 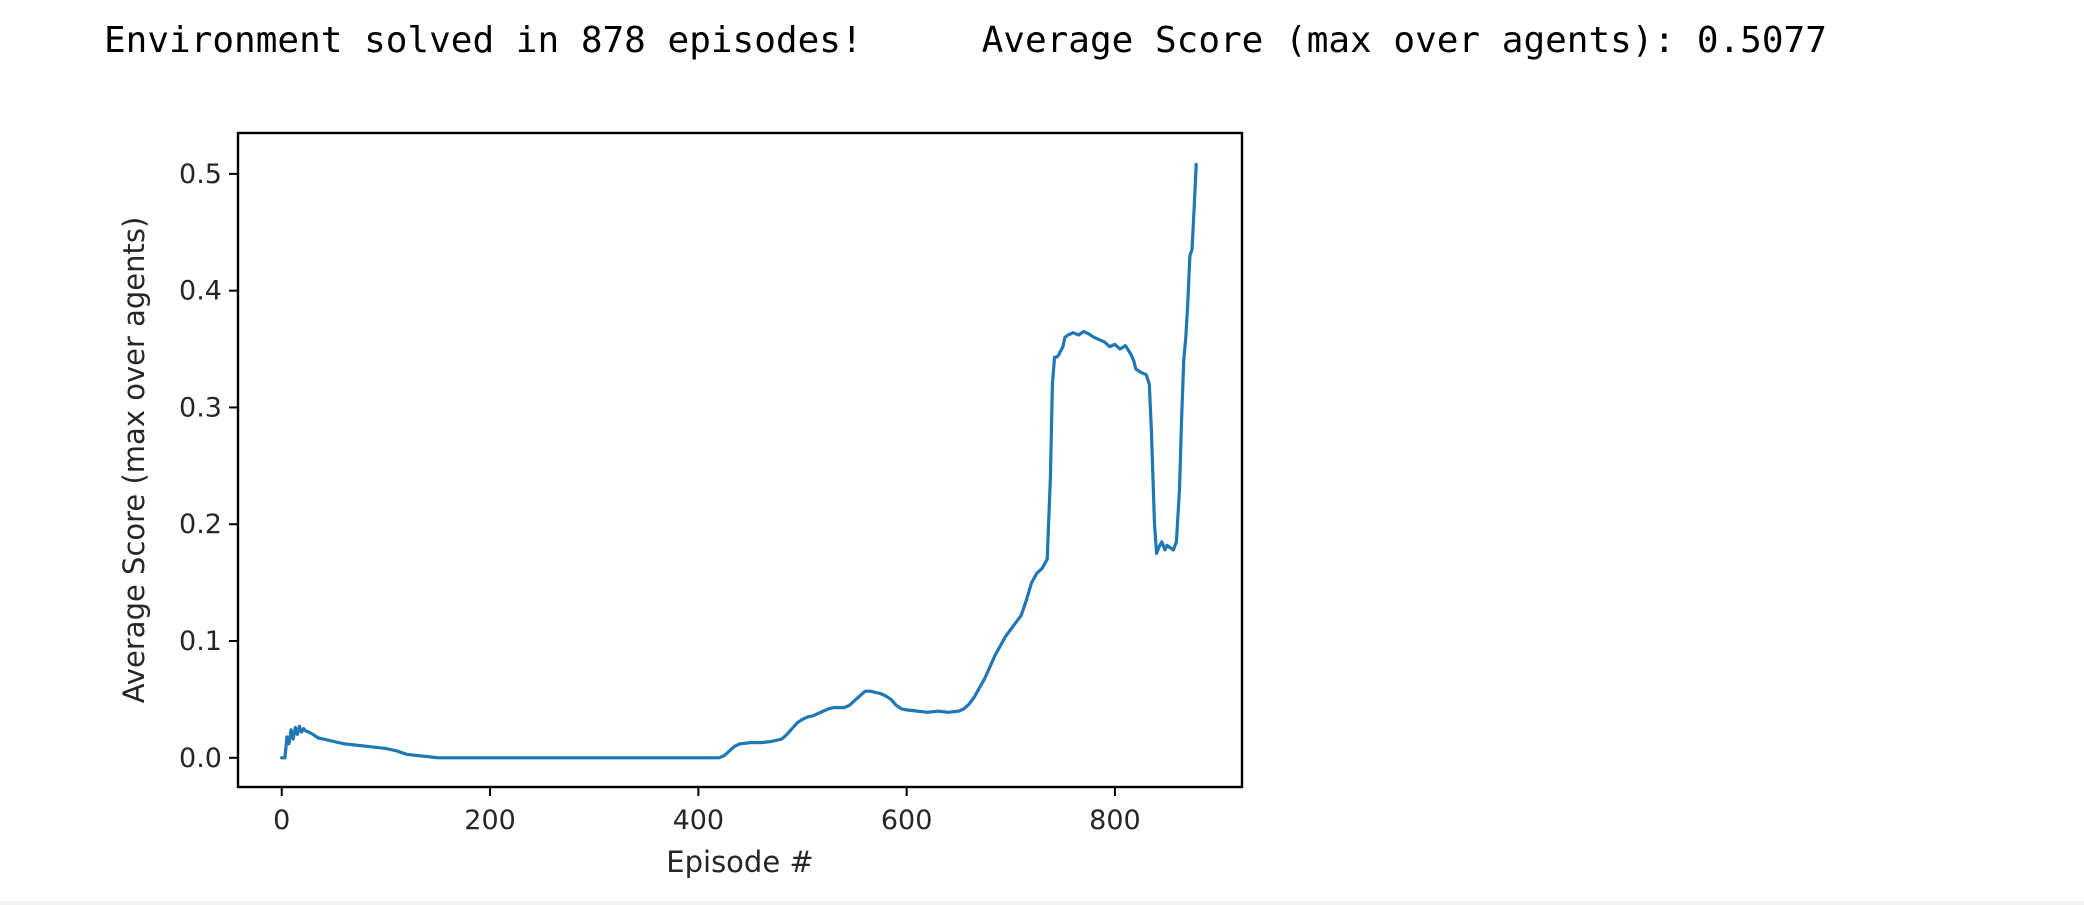 I want to click on solved-message: Environment solved in 878 episodes!, so click(x=483, y=40).